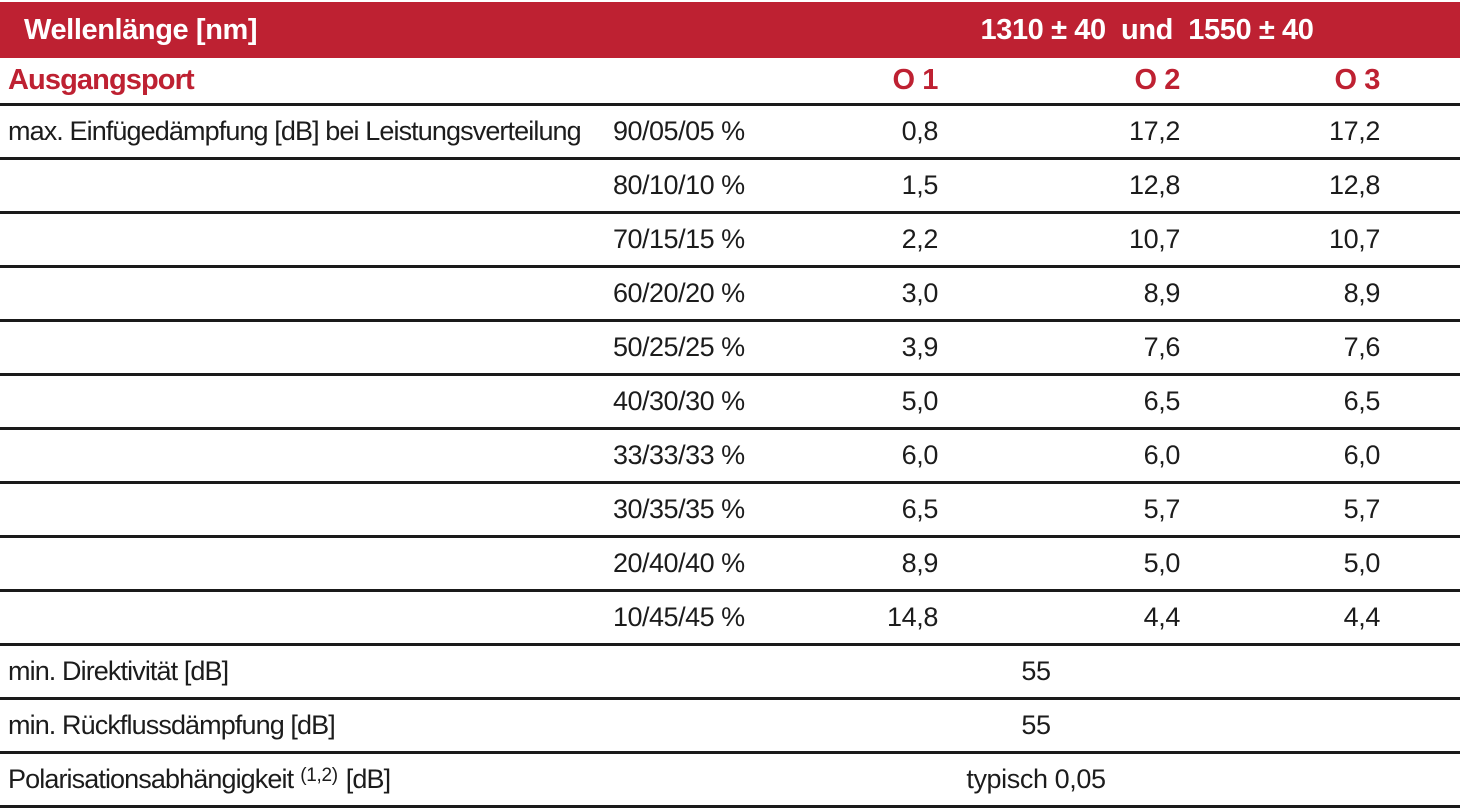  What do you see at coordinates (1072, 82) in the screenshot?
I see `port-o2-header: O 2` at bounding box center [1072, 82].